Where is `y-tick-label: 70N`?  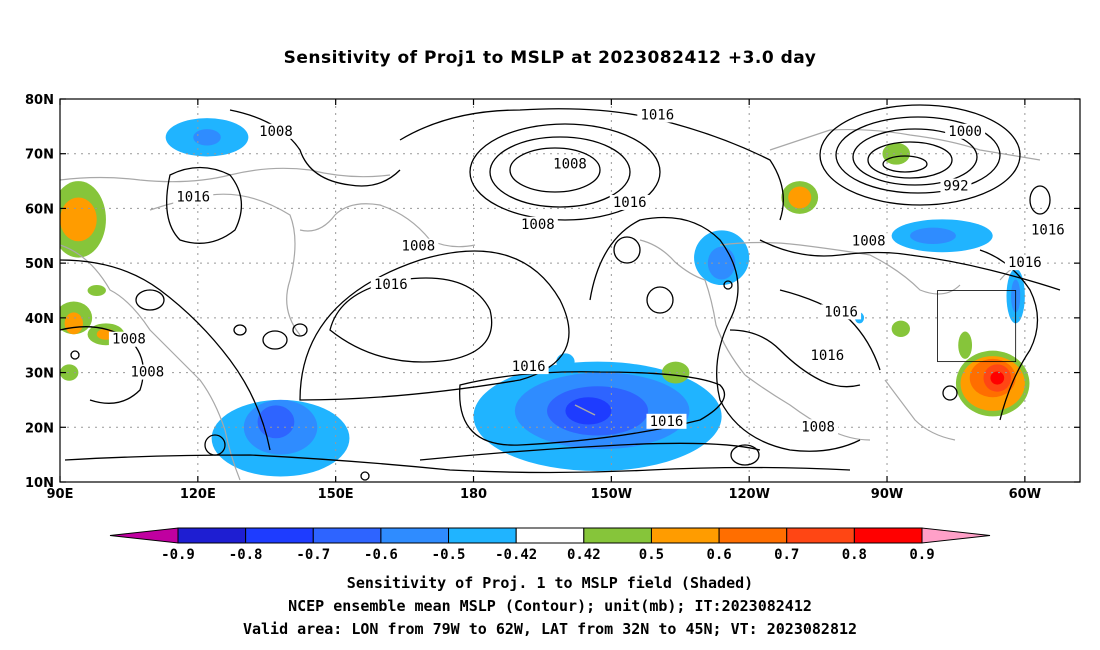 y-tick-label: 70N is located at coordinates (39, 155).